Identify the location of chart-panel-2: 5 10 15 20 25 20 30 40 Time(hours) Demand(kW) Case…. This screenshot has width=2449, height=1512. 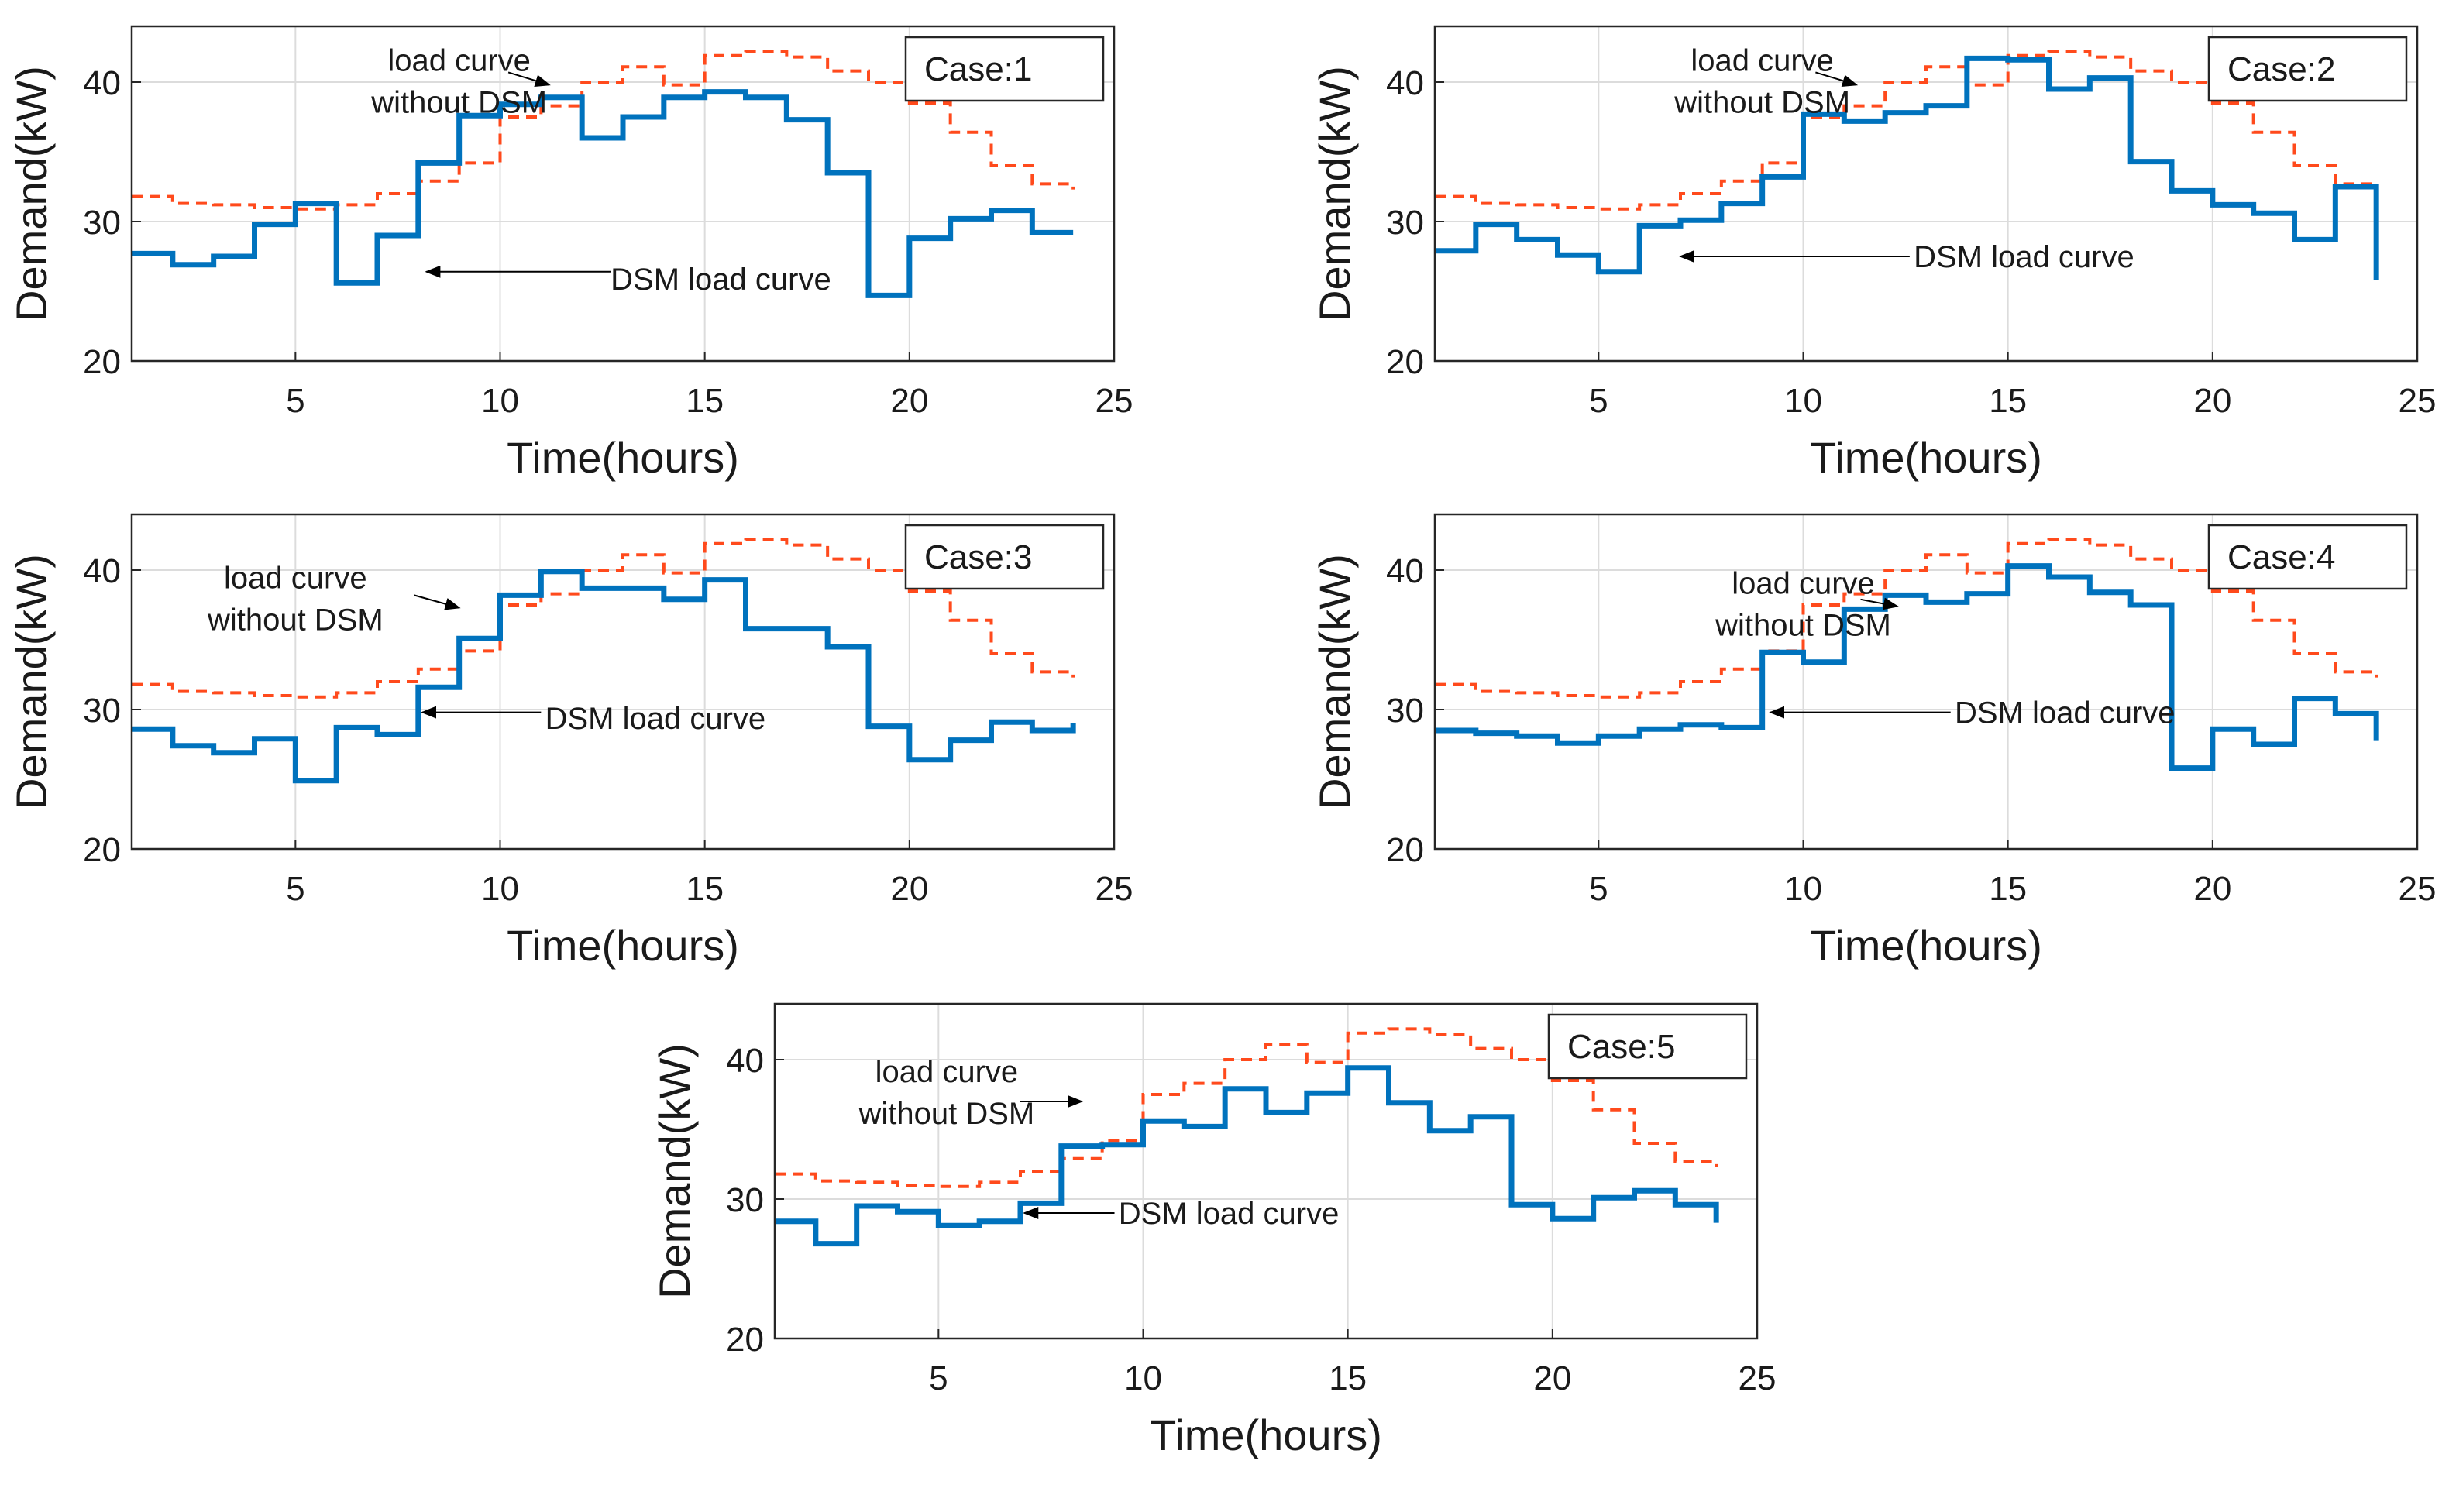
(1873, 253).